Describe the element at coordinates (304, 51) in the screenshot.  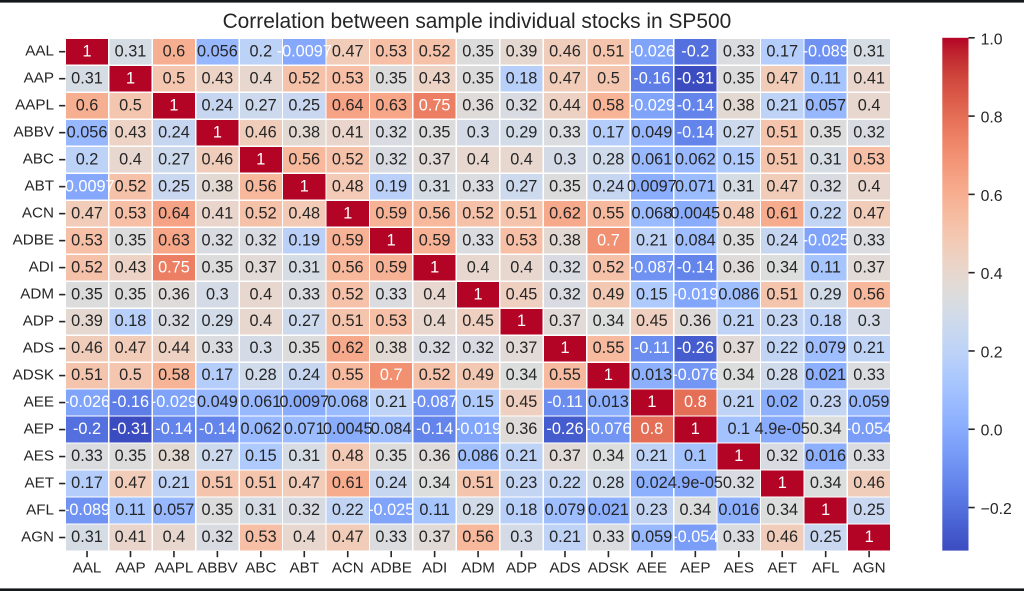
I see `svg-text: -0.0097` at that location.